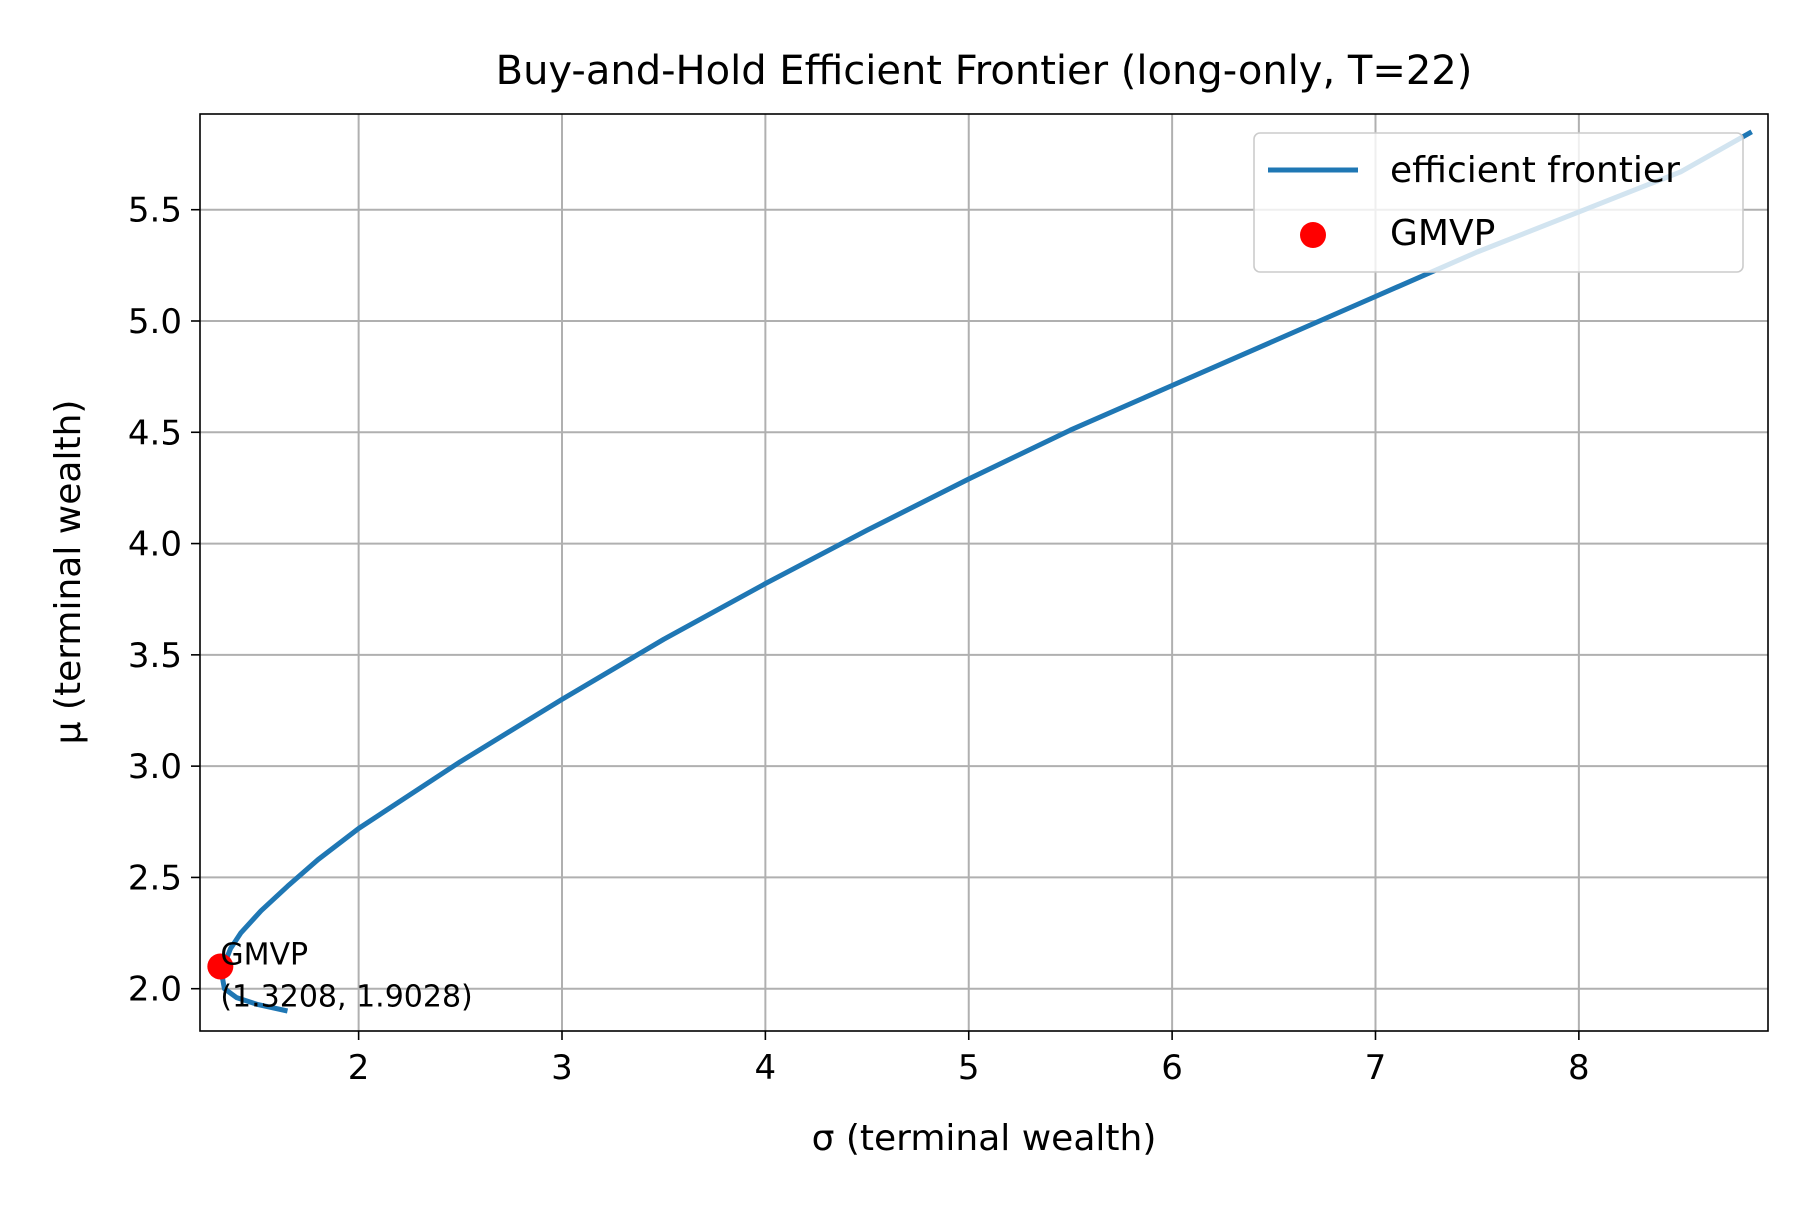  What do you see at coordinates (969, 1068) in the screenshot?
I see `x-tick-label: 5` at bounding box center [969, 1068].